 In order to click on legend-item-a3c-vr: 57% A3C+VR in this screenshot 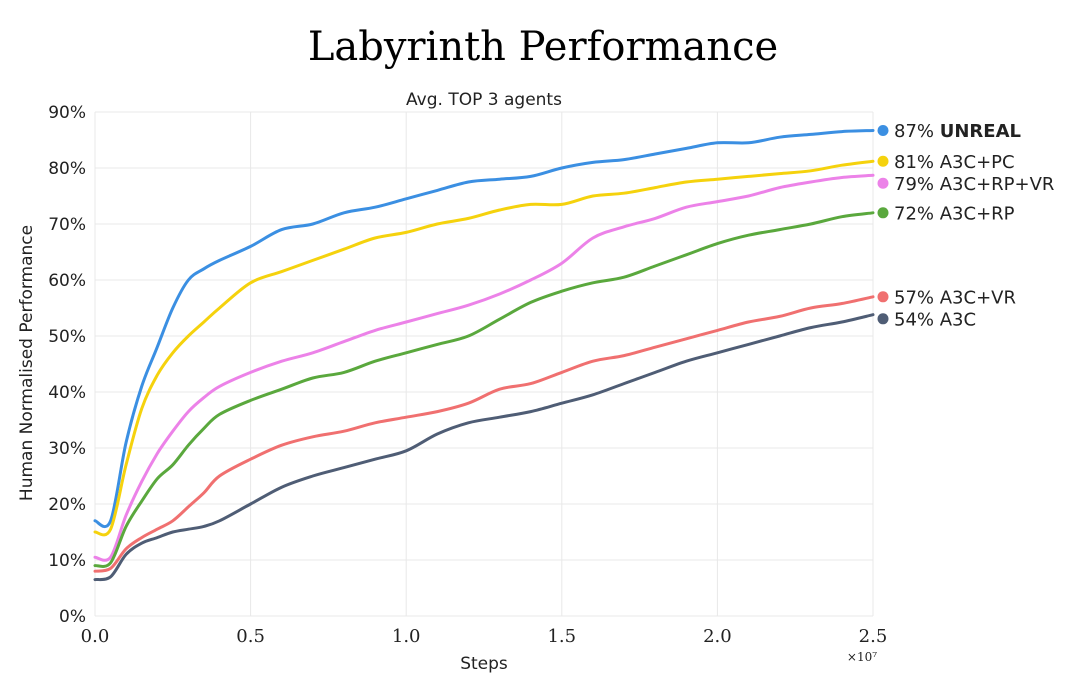, I will do `click(946, 297)`.